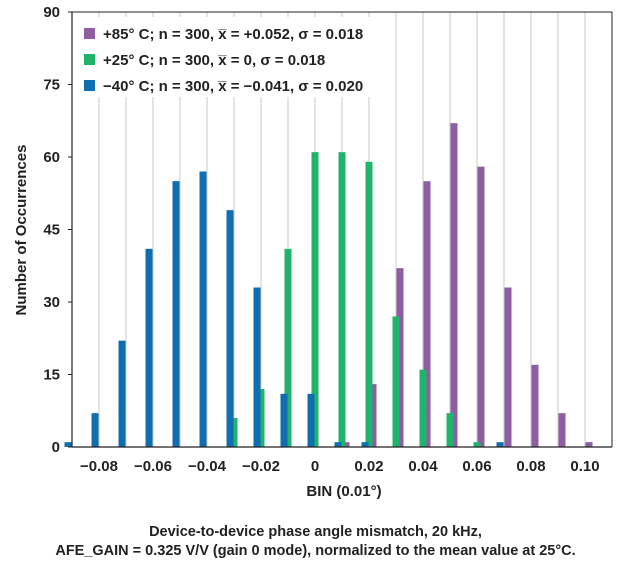 This screenshot has width=631, height=566. I want to click on y-tick-label: 45, so click(51, 230).